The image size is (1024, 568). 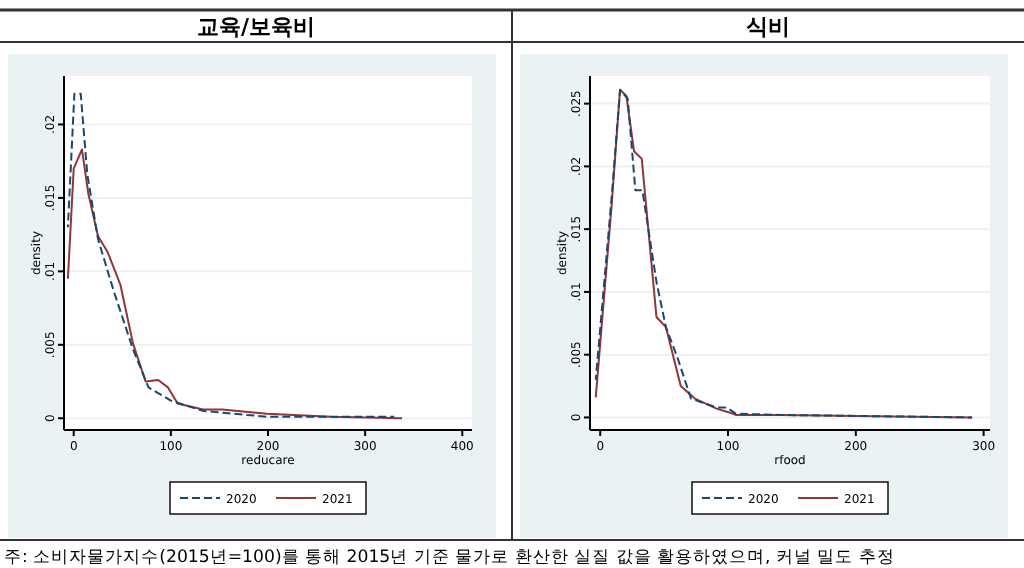 What do you see at coordinates (256, 27) in the screenshot?
I see `chart-title: 교육/보육비` at bounding box center [256, 27].